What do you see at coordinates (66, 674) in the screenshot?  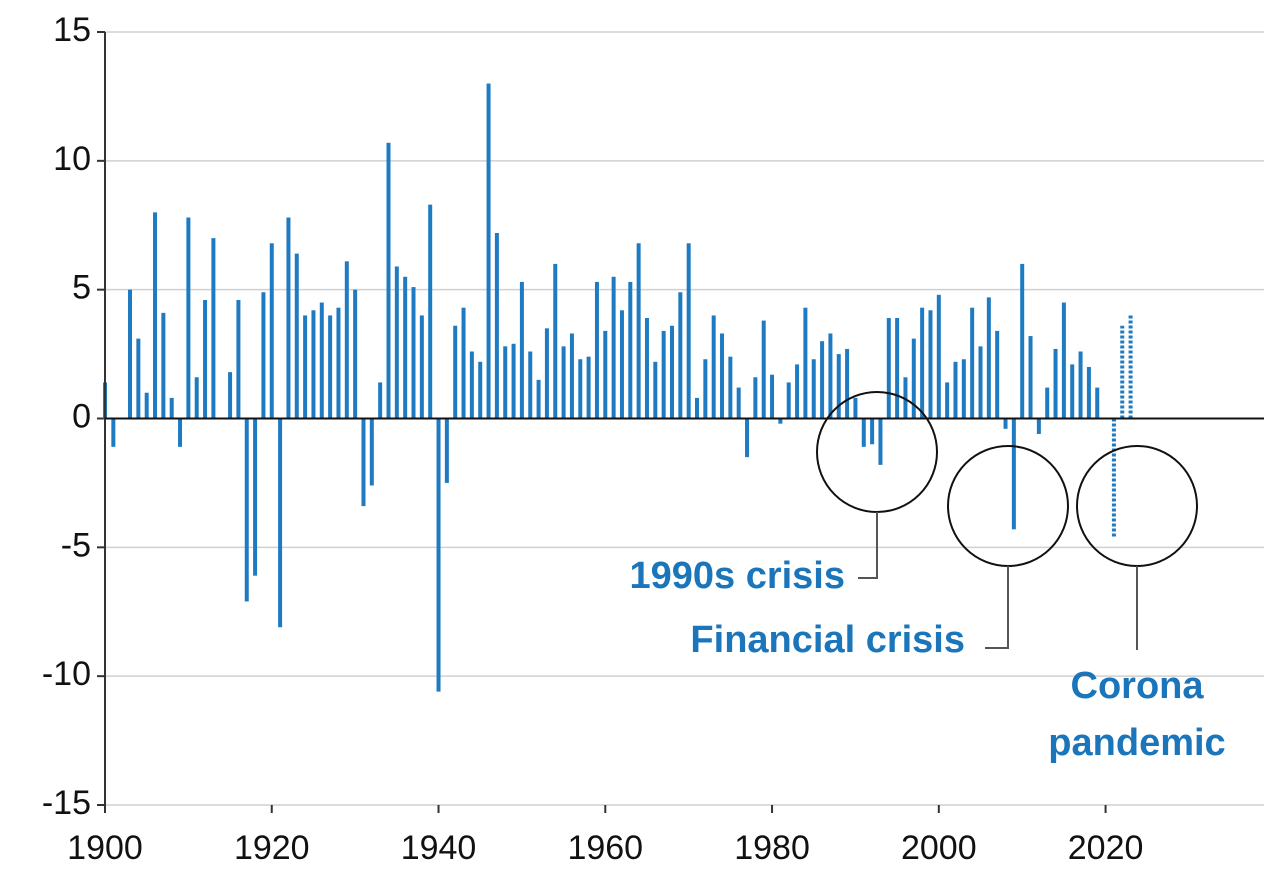 I see `y-tick-label: -10` at bounding box center [66, 674].